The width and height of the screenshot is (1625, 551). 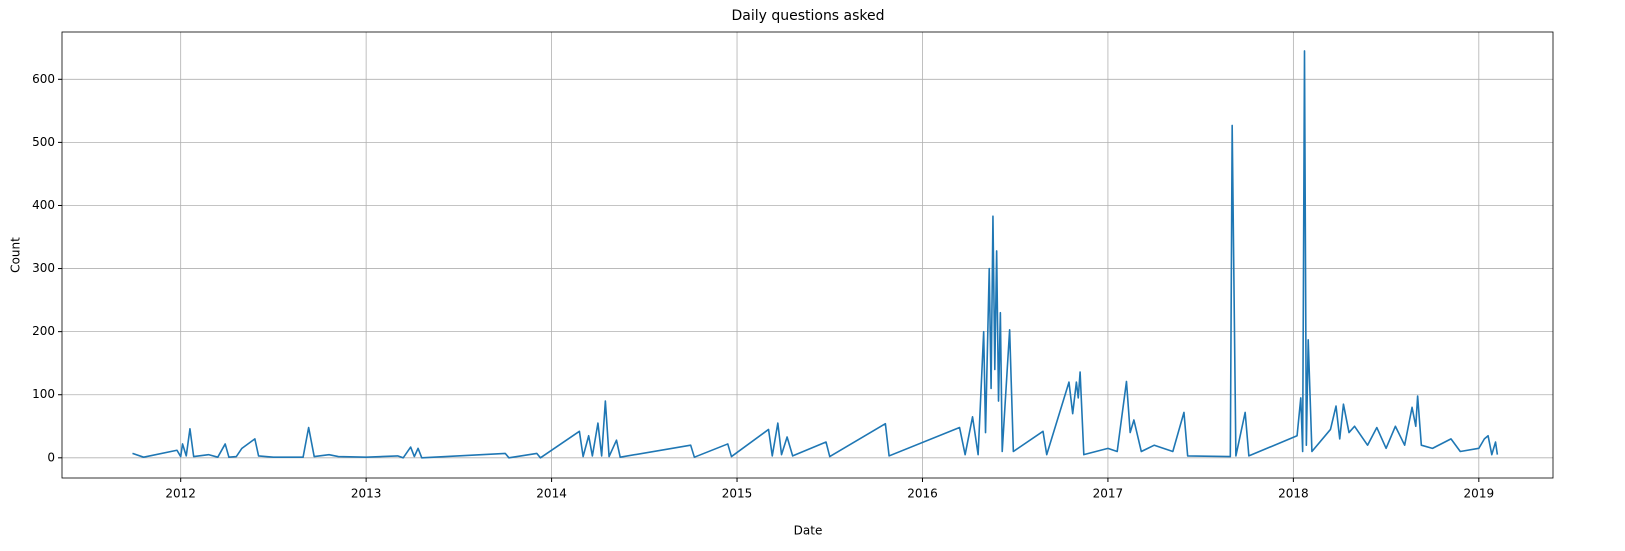 What do you see at coordinates (43, 268) in the screenshot?
I see `y-tick-label: 300` at bounding box center [43, 268].